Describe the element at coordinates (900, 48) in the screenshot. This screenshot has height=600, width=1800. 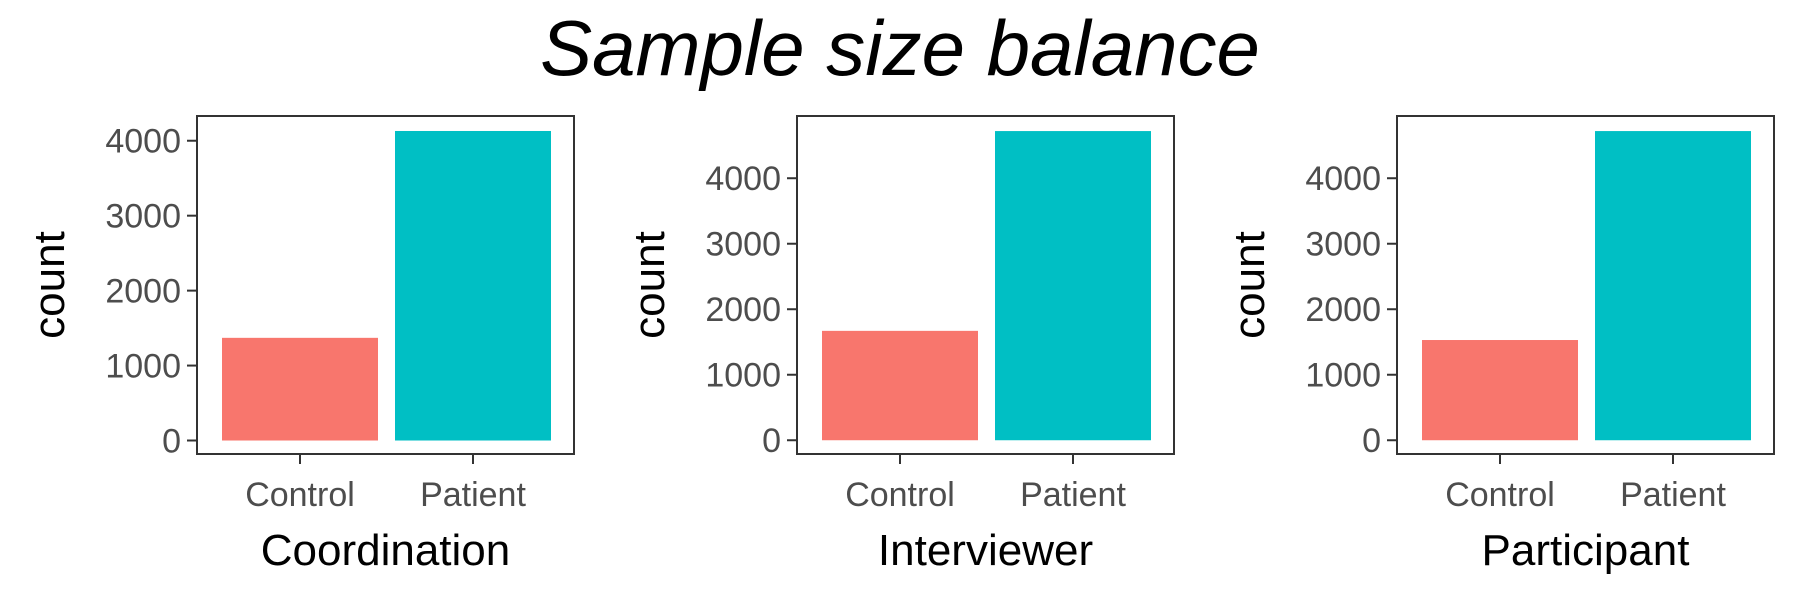
I see `figure-title: Sample size balance` at that location.